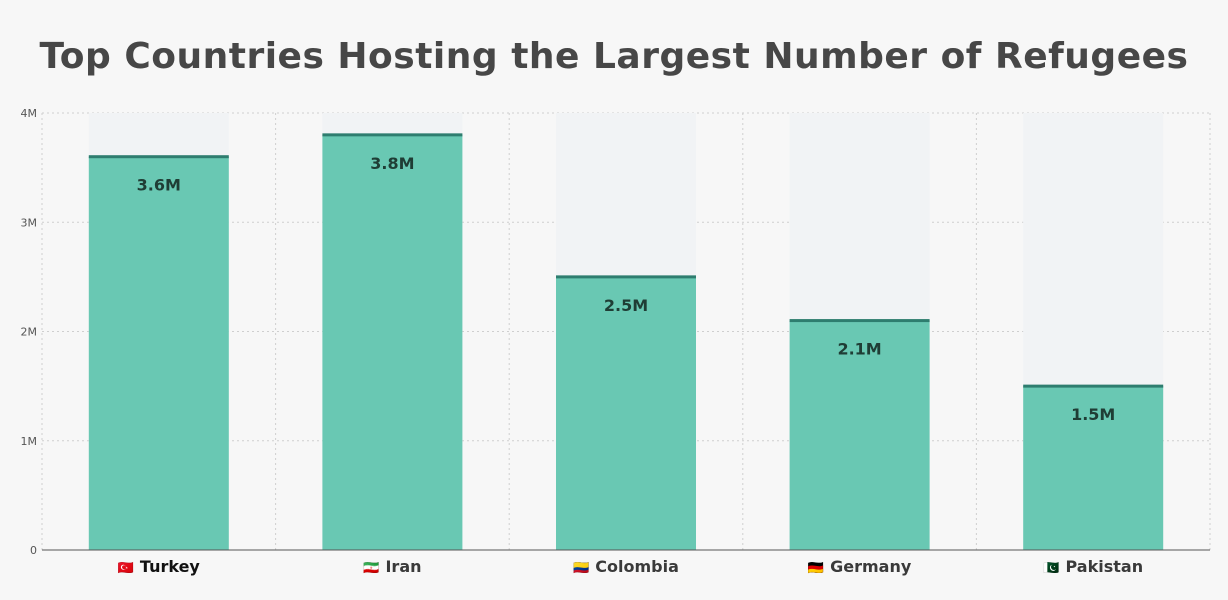  Describe the element at coordinates (29, 222) in the screenshot. I see `y-tick-label: 3M` at that location.